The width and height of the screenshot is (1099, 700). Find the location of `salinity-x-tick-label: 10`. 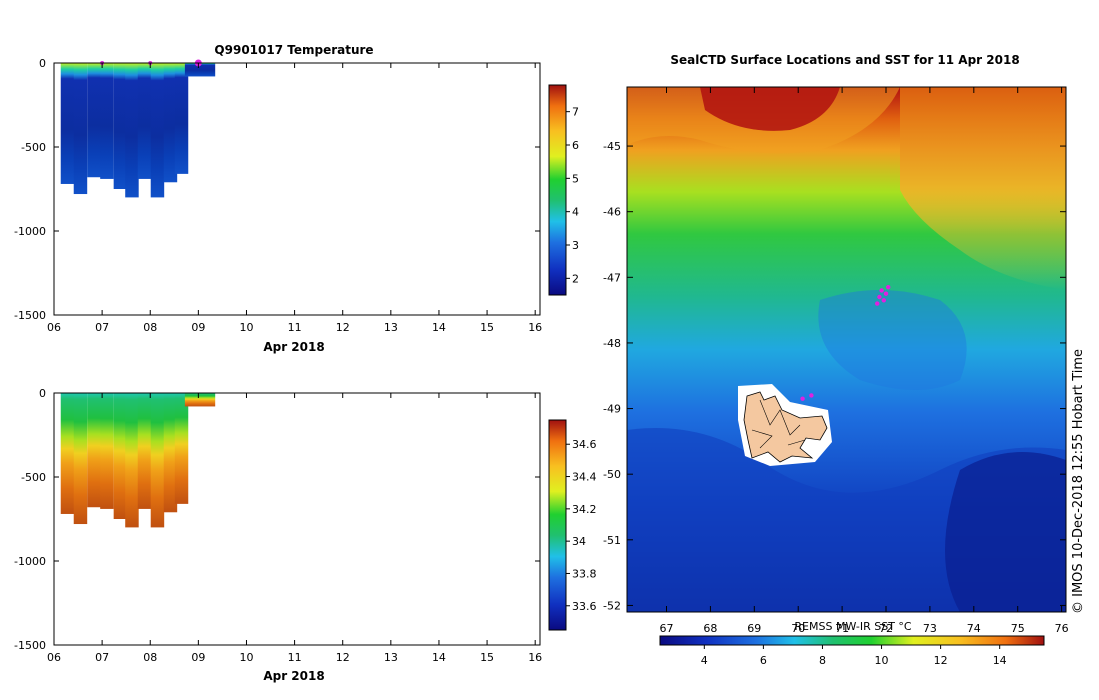

salinity-x-tick-label: 10 is located at coordinates (246, 657).